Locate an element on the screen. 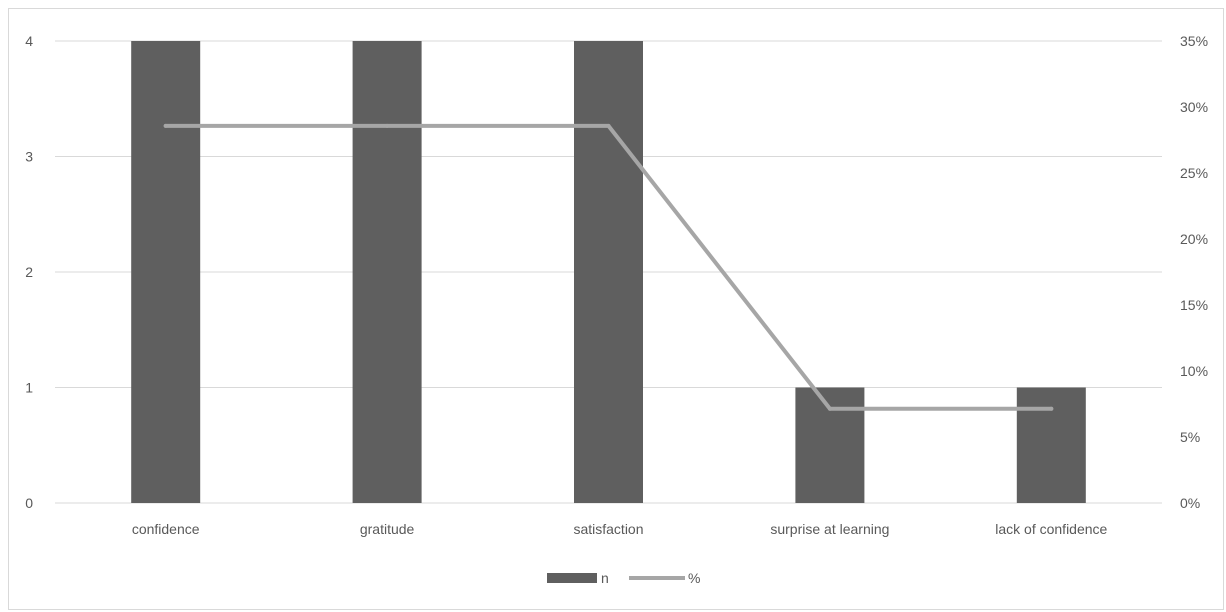 The image size is (1226, 612). right-axis: 0% 5% 10% 15% 20% 25% 30% 35% is located at coordinates (1194, 272).